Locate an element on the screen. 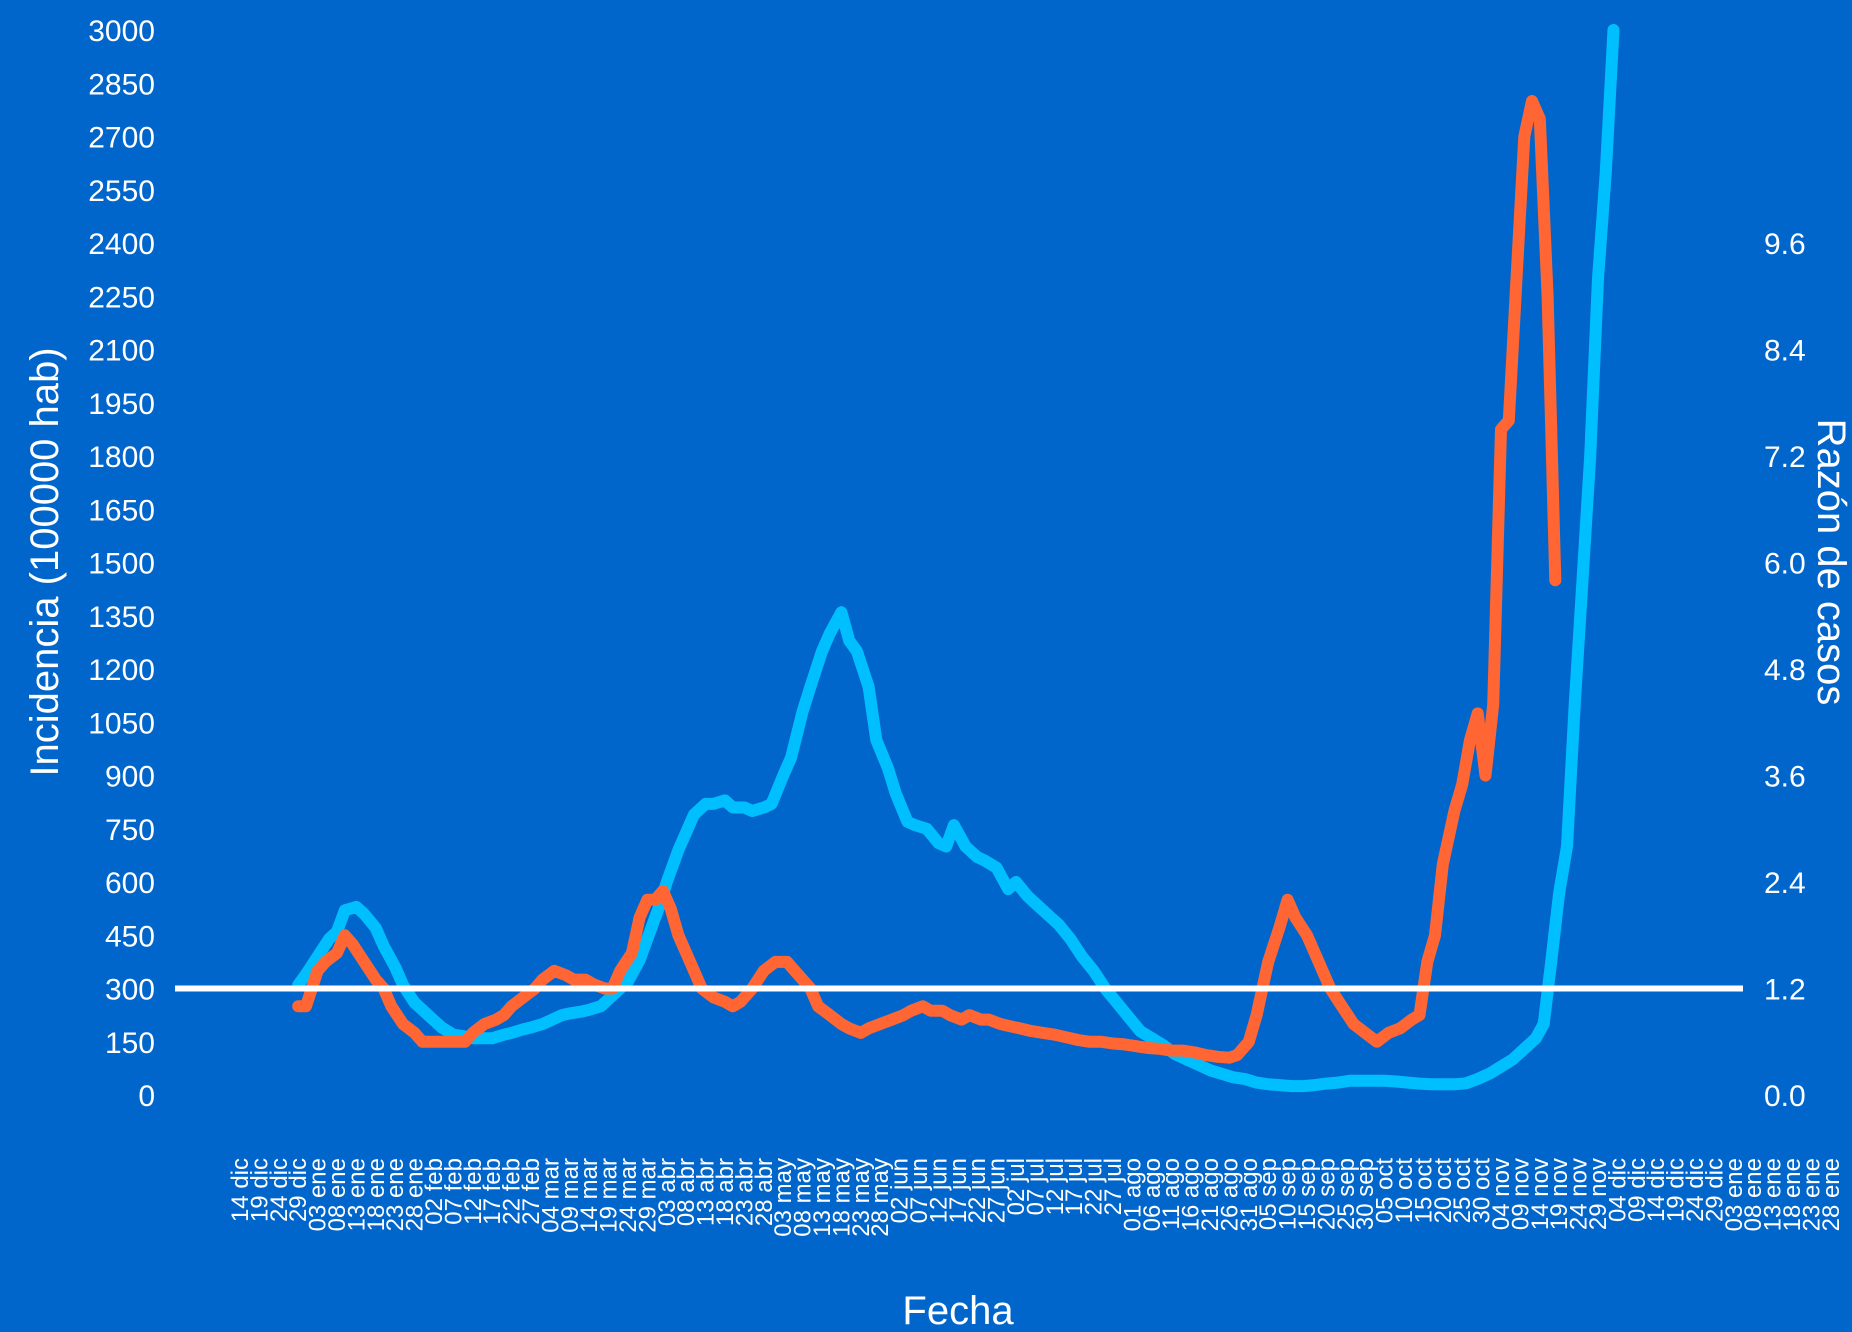 The image size is (1852, 1332). x-tick-label: 18 may is located at coordinates (841, 1197).